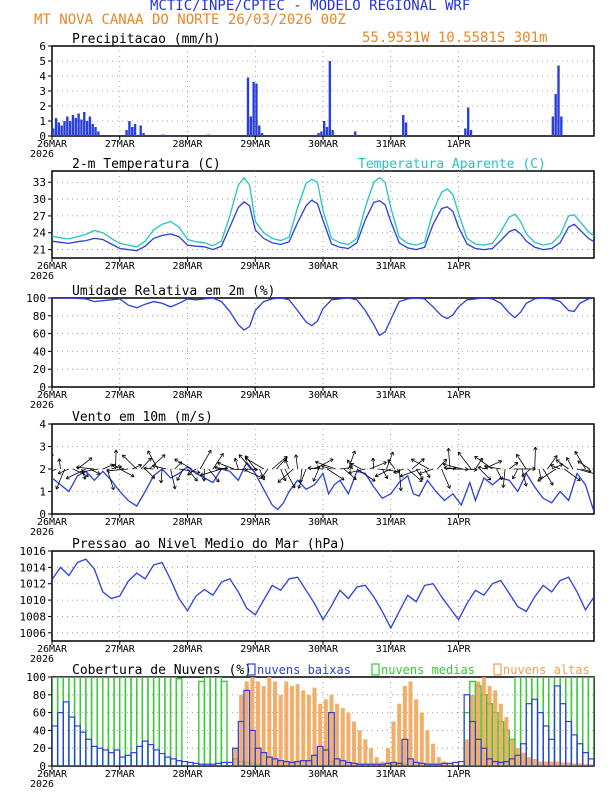 Image resolution: width=612 pixels, height=792 pixels. Describe the element at coordinates (323, 721) in the screenshot. I see `plot-area` at that location.